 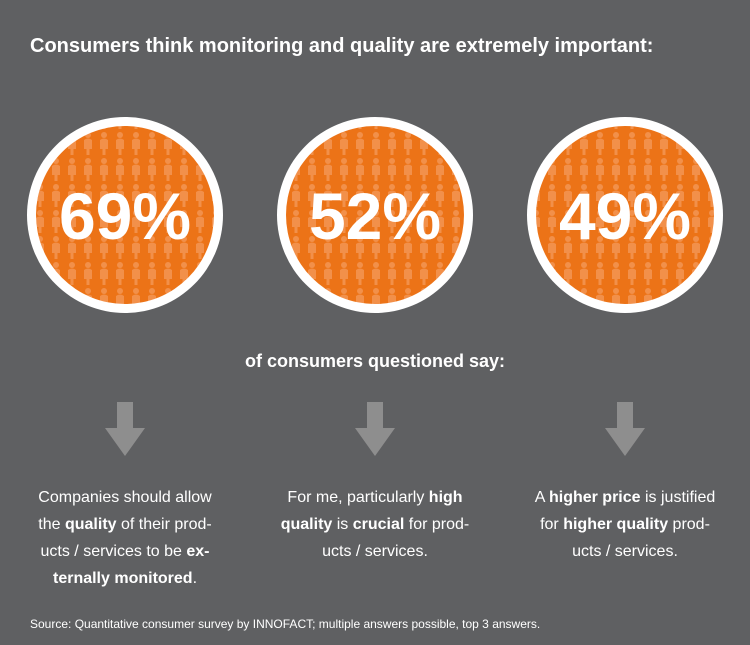 I want to click on statement-run: the, so click(x=51, y=524).